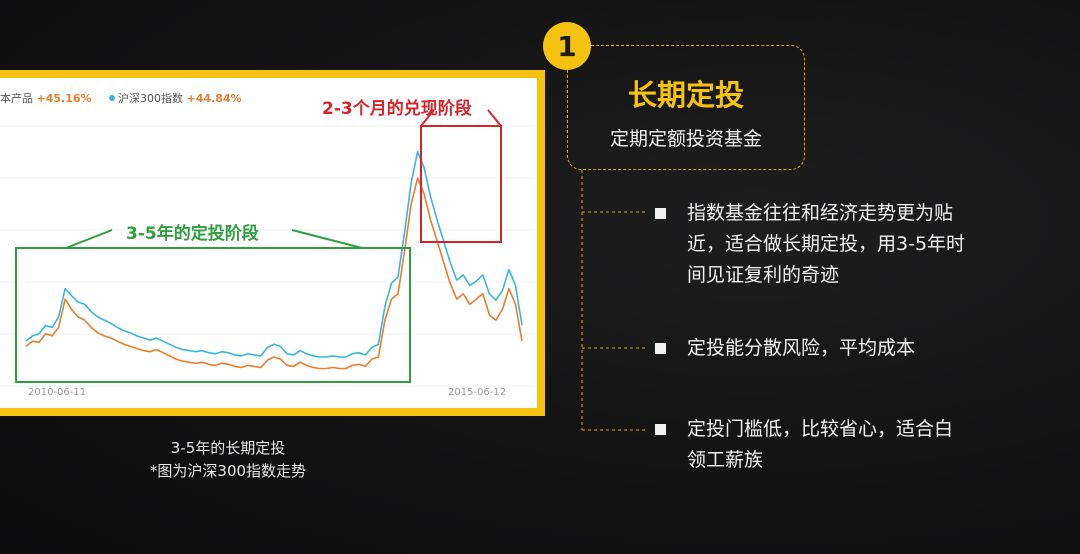 The image size is (1080, 554). I want to click on long-term-annotation: 3-5年的定投阶段, so click(192, 234).